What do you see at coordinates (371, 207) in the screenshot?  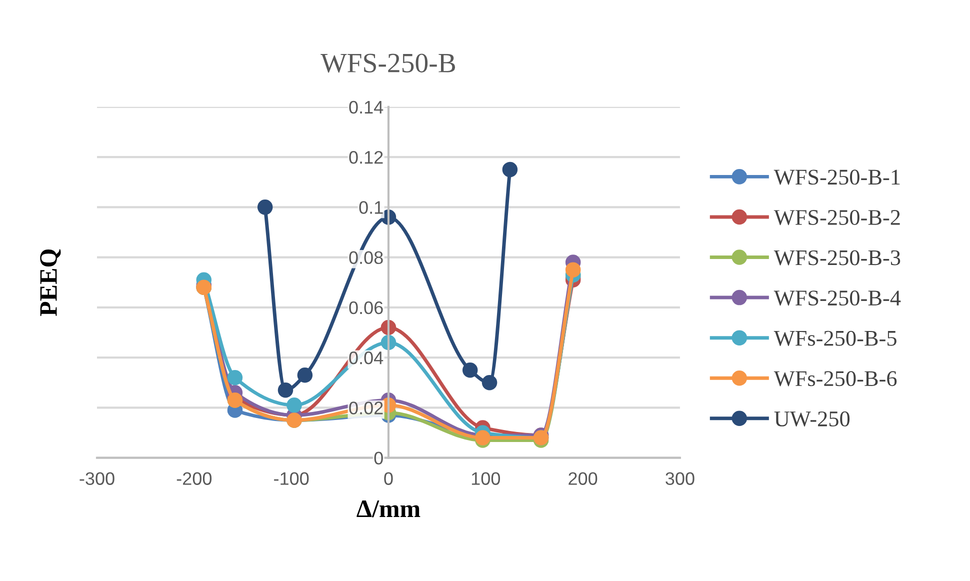 I see `y-tick-label: 0.1` at bounding box center [371, 207].